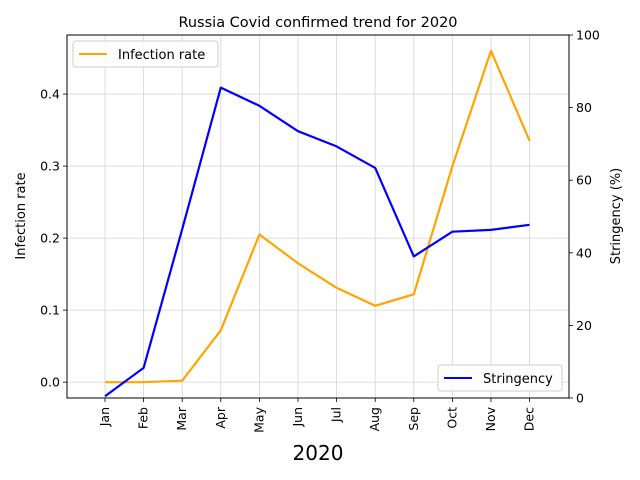 The image size is (640, 480). I want to click on legend-label-infection-rate: Infection rate, so click(161, 55).